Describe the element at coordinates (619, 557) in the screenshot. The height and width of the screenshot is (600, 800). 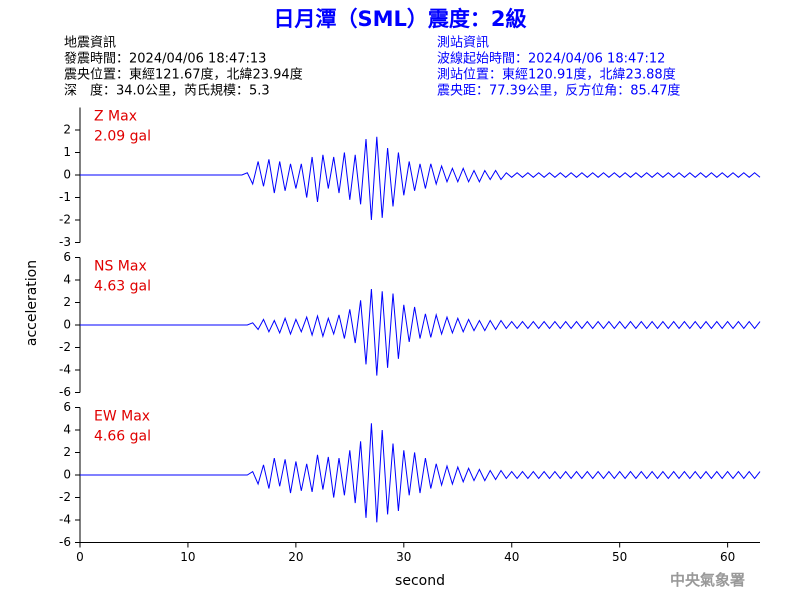
I see `x-tick-label: 50` at that location.